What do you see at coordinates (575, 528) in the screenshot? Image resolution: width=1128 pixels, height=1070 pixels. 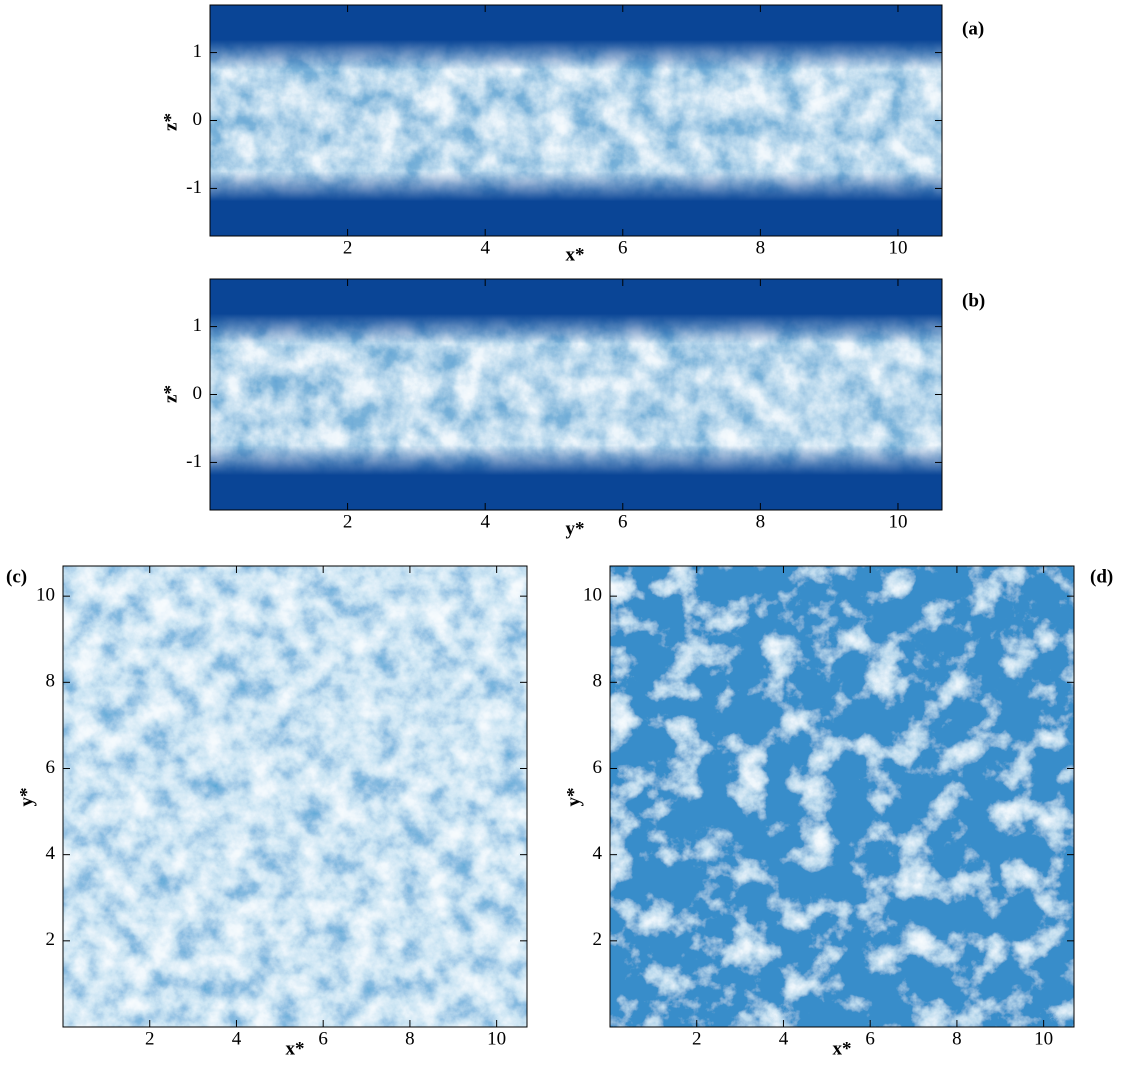 I see `x-axis-label: y*` at bounding box center [575, 528].